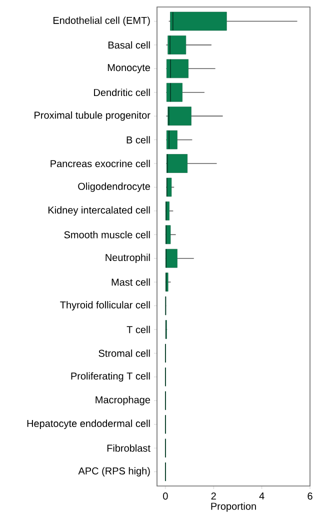 The width and height of the screenshot is (321, 527). Describe the element at coordinates (131, 282) in the screenshot. I see `y-tick-label: Mast cell` at that location.